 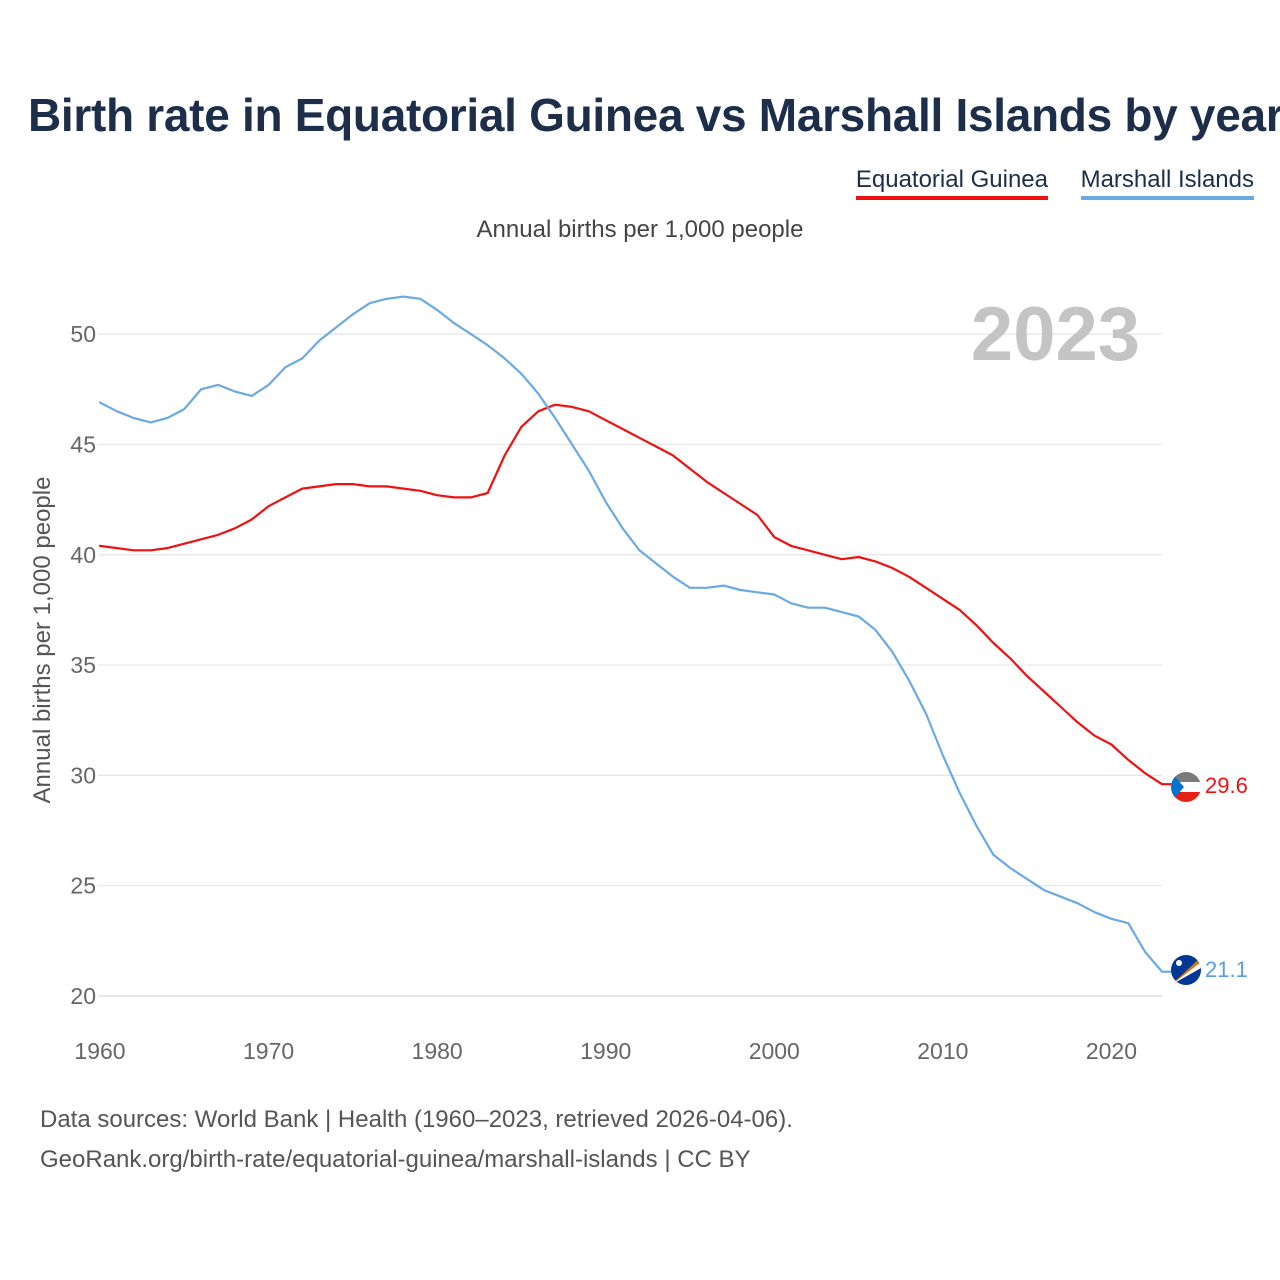 What do you see at coordinates (1226, 785) in the screenshot?
I see `end-label-equatorial-guinea: 29.6` at bounding box center [1226, 785].